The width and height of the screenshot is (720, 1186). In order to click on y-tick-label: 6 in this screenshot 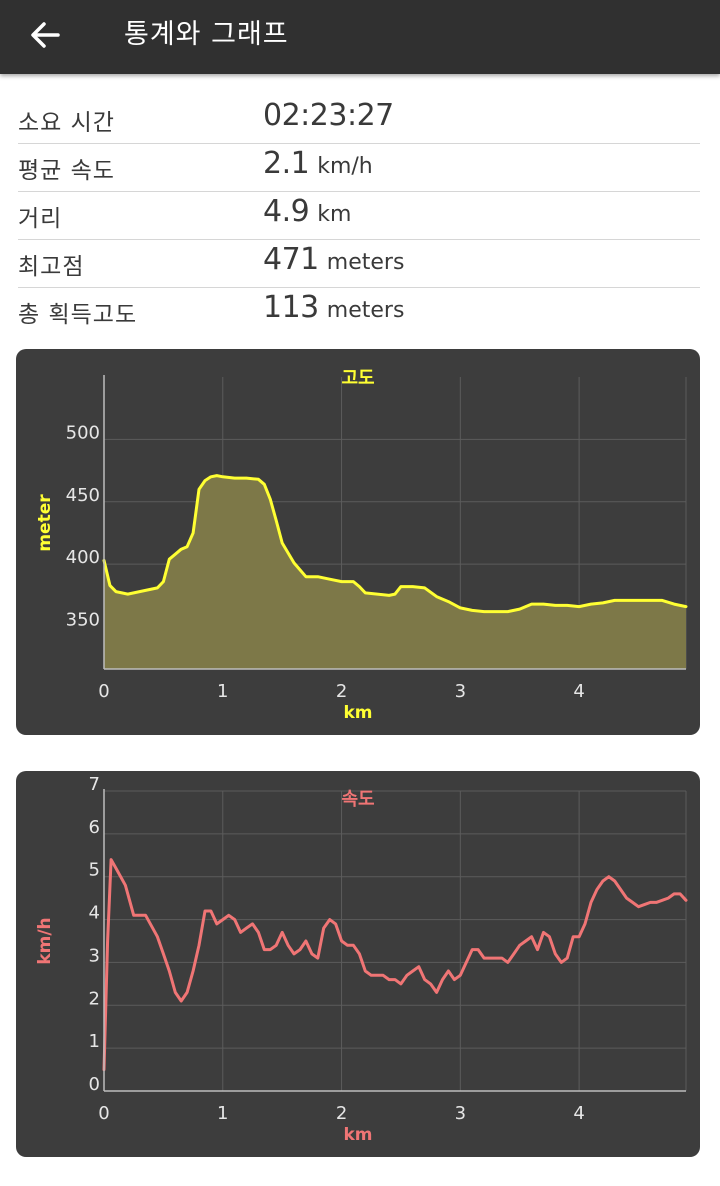, I will do `click(94, 827)`.